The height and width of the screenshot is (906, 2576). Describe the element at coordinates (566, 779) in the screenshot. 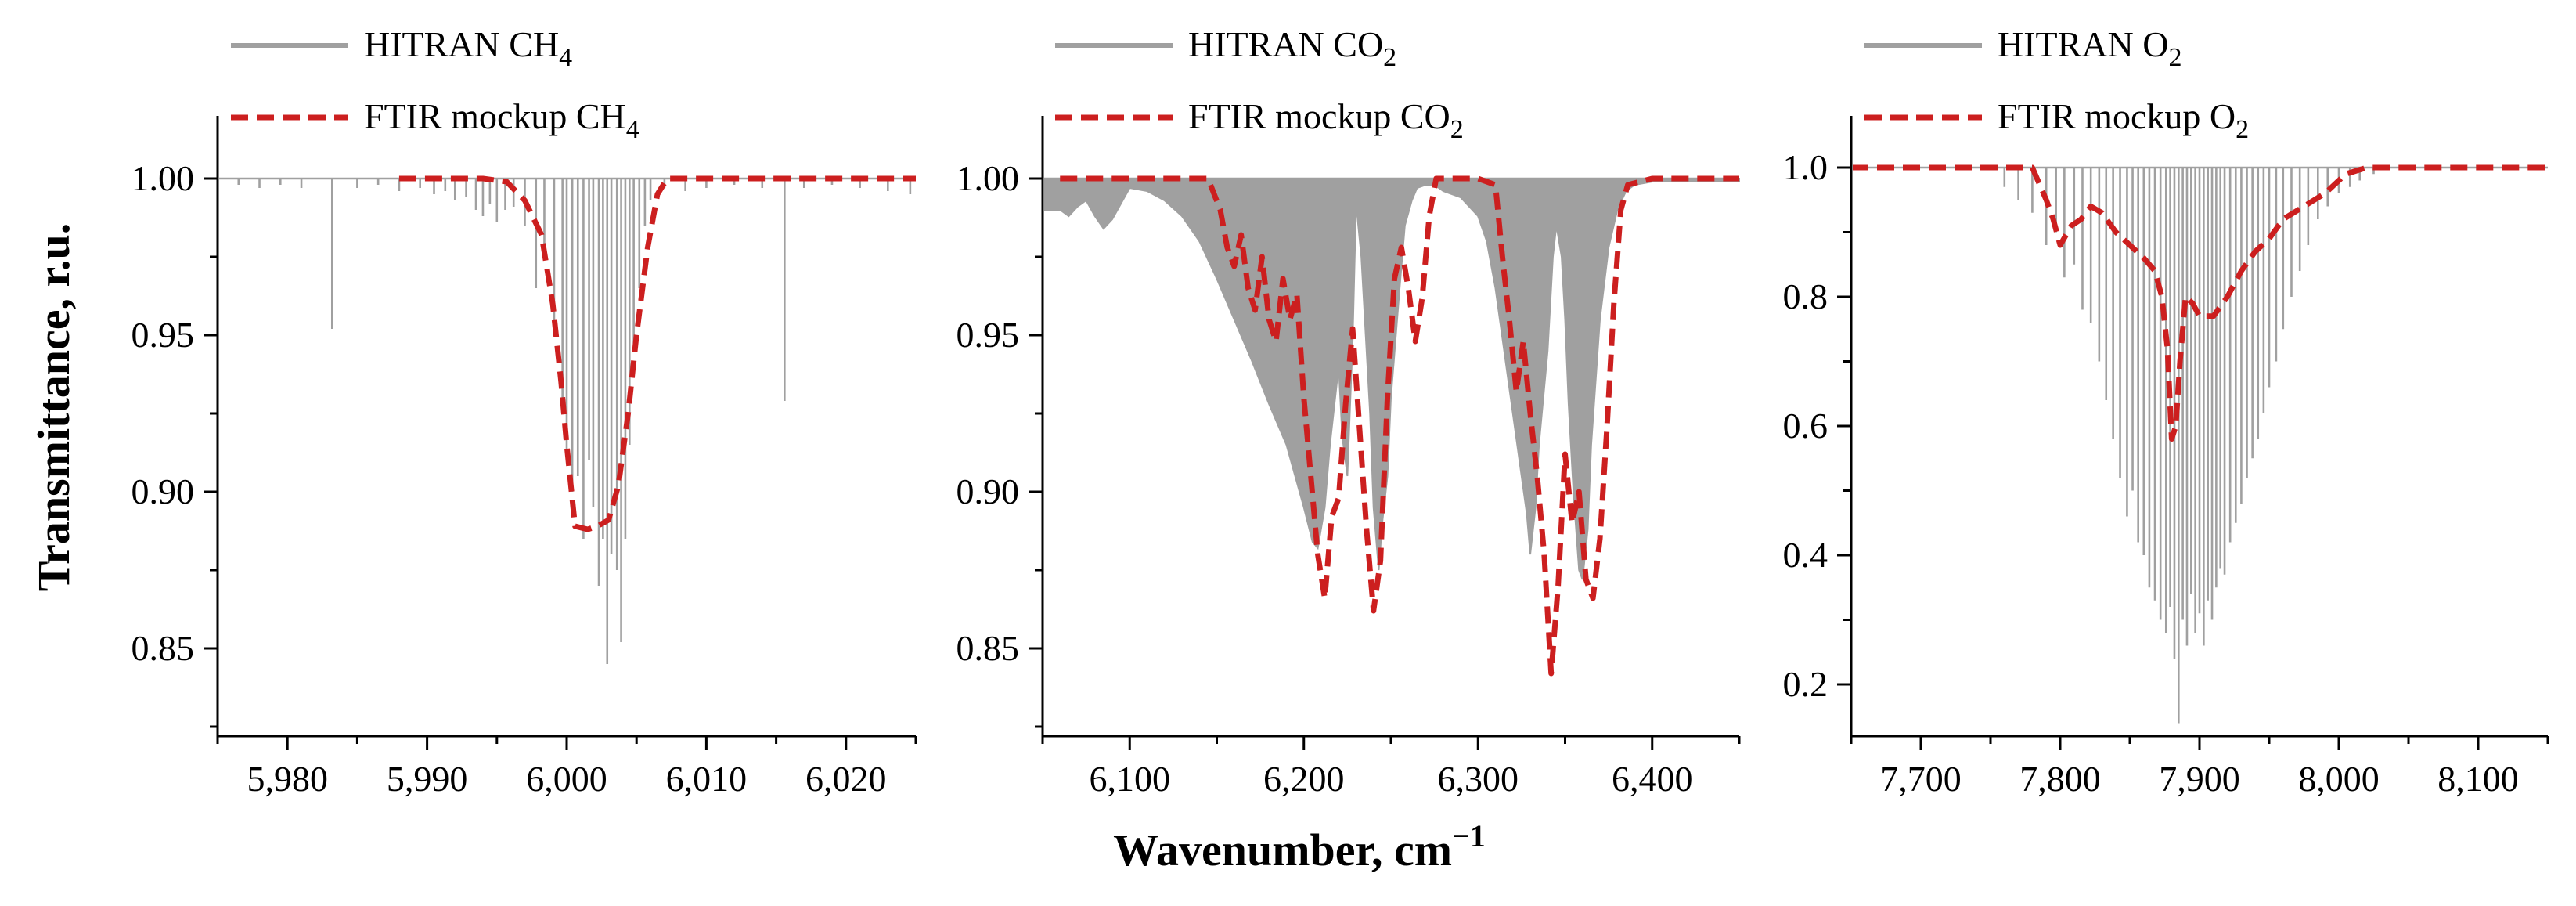

I see `x-tick-label: 6,000` at that location.